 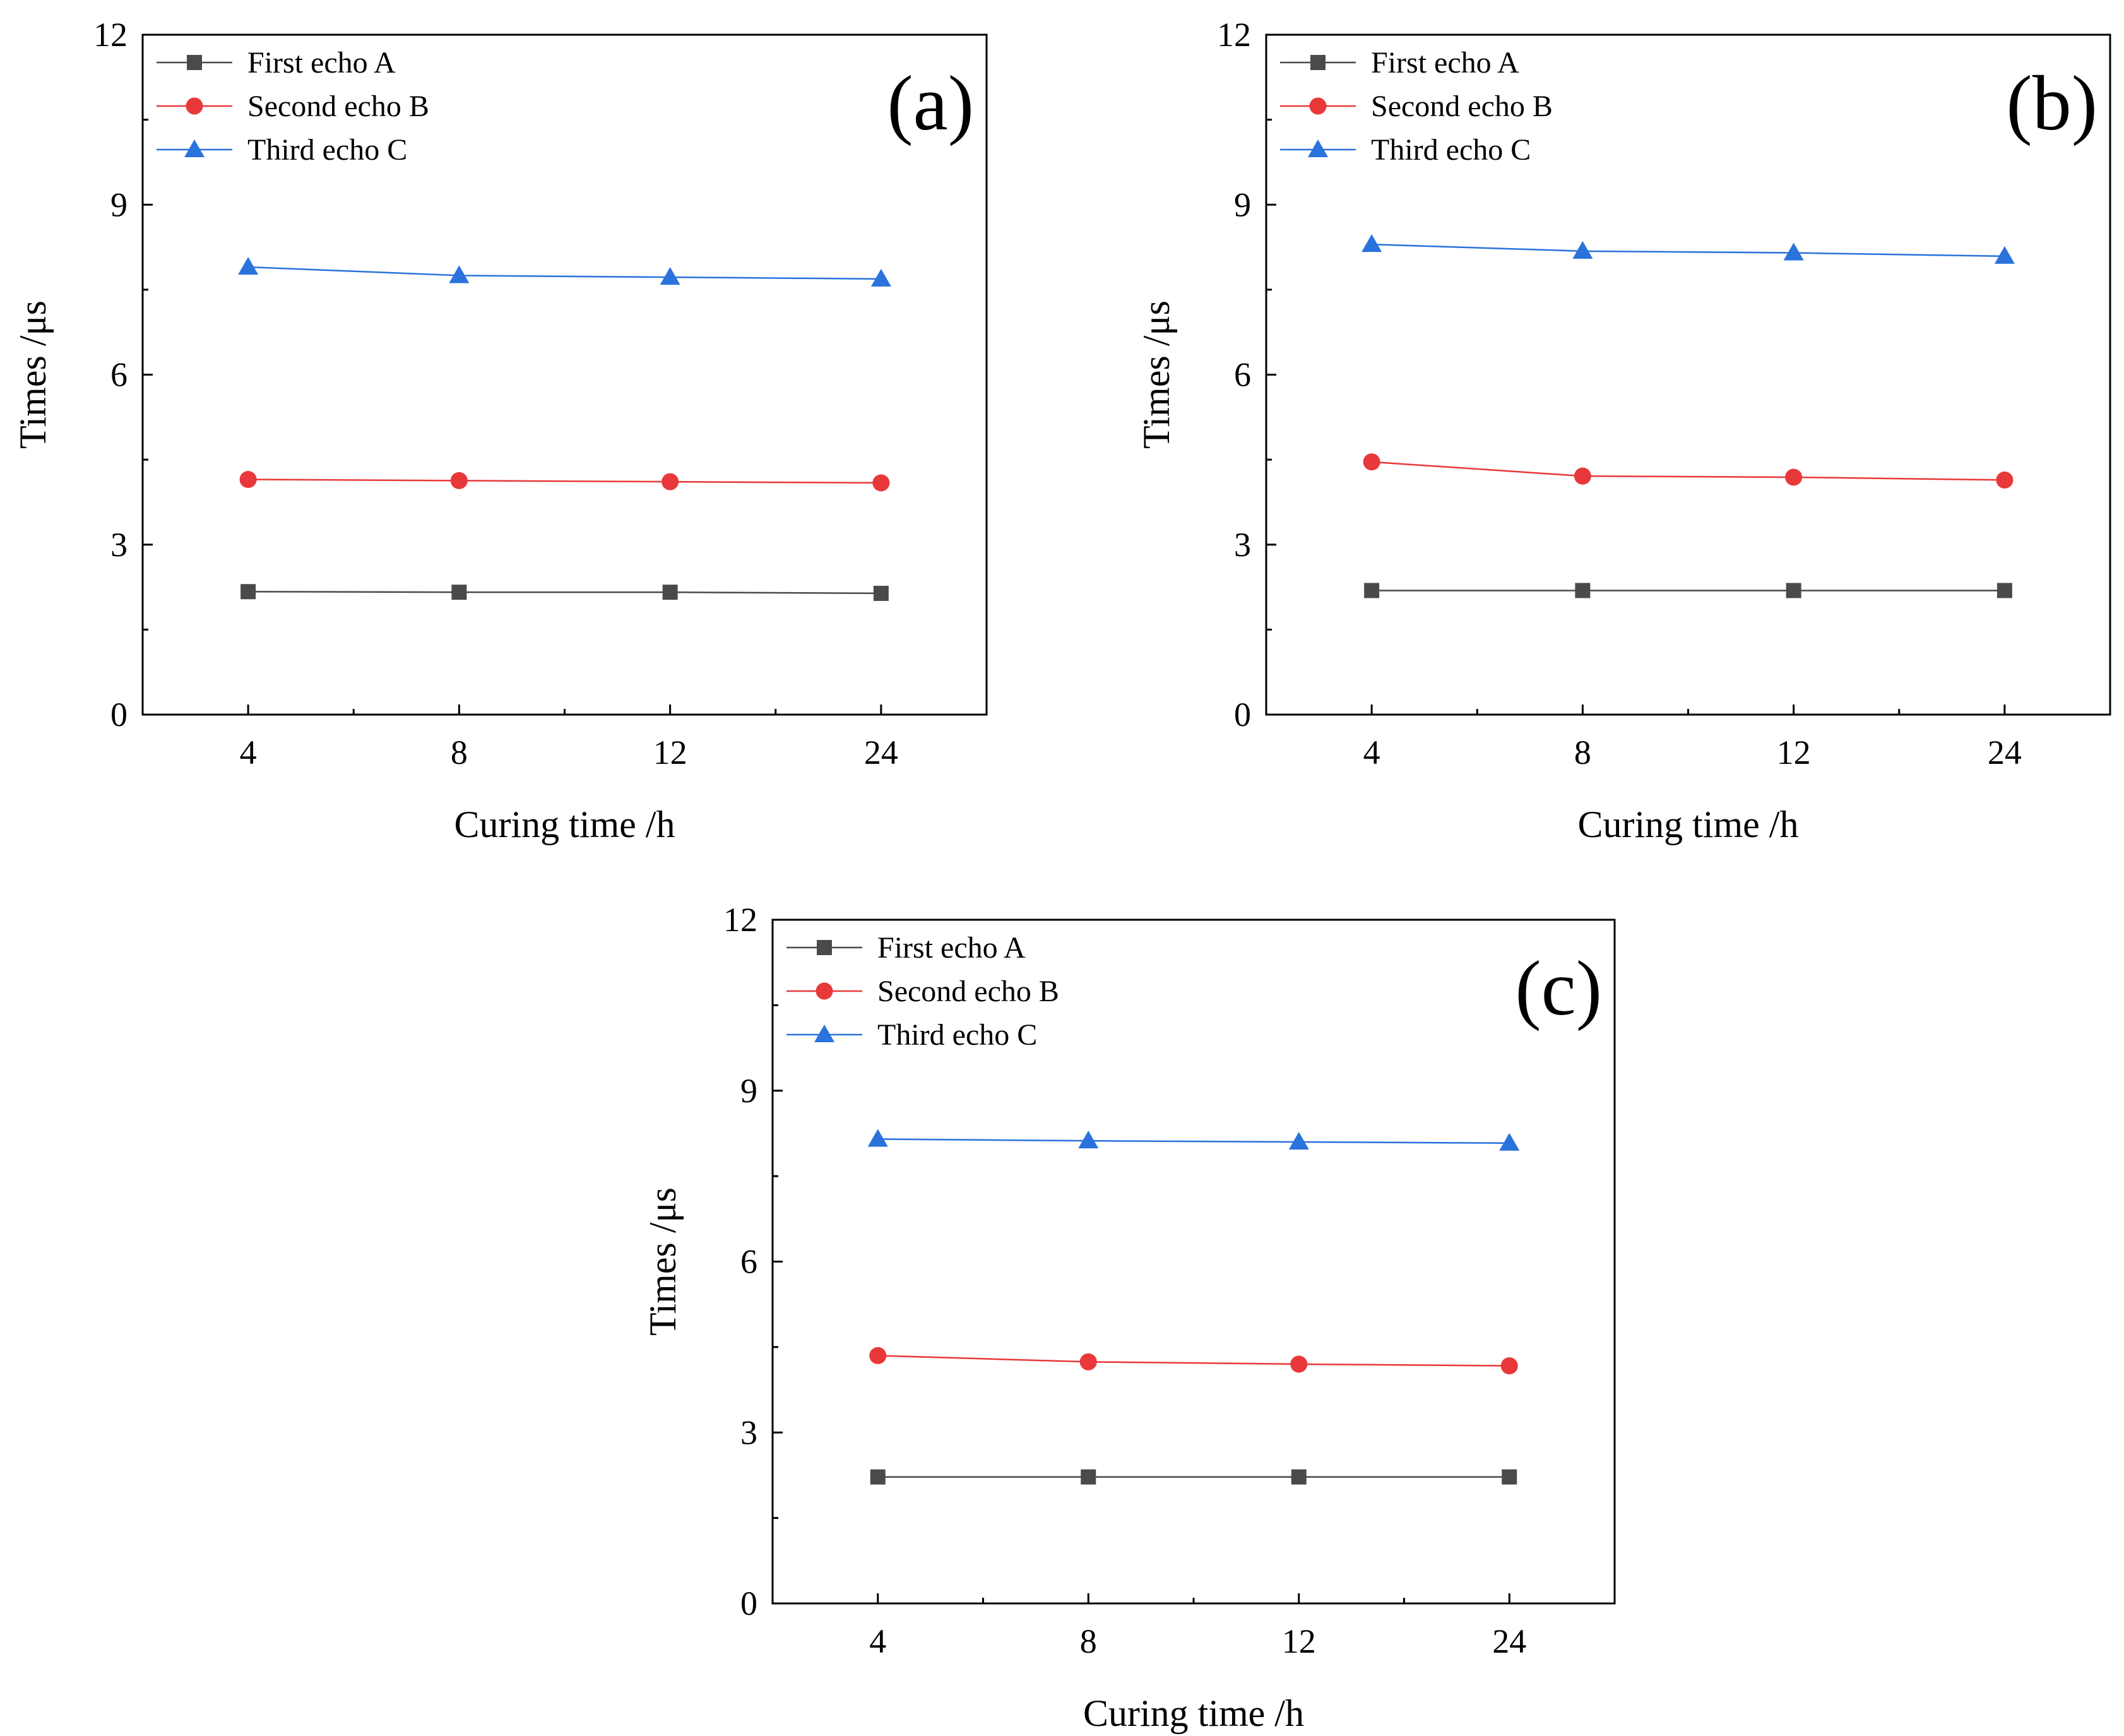 What do you see at coordinates (930, 103) in the screenshot?
I see `panel-label: (a)` at bounding box center [930, 103].